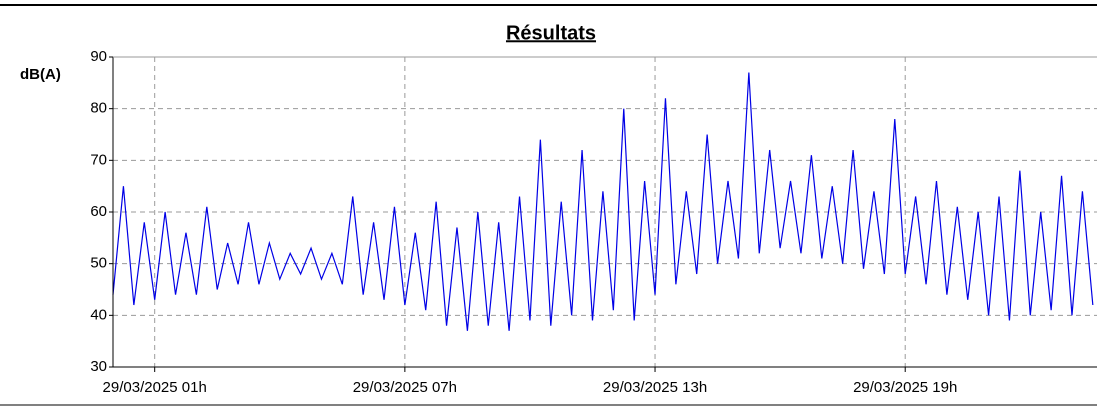 The image size is (1097, 410). Describe the element at coordinates (405, 387) in the screenshot. I see `x-tick-label: 29/03/2025 07h` at that location.